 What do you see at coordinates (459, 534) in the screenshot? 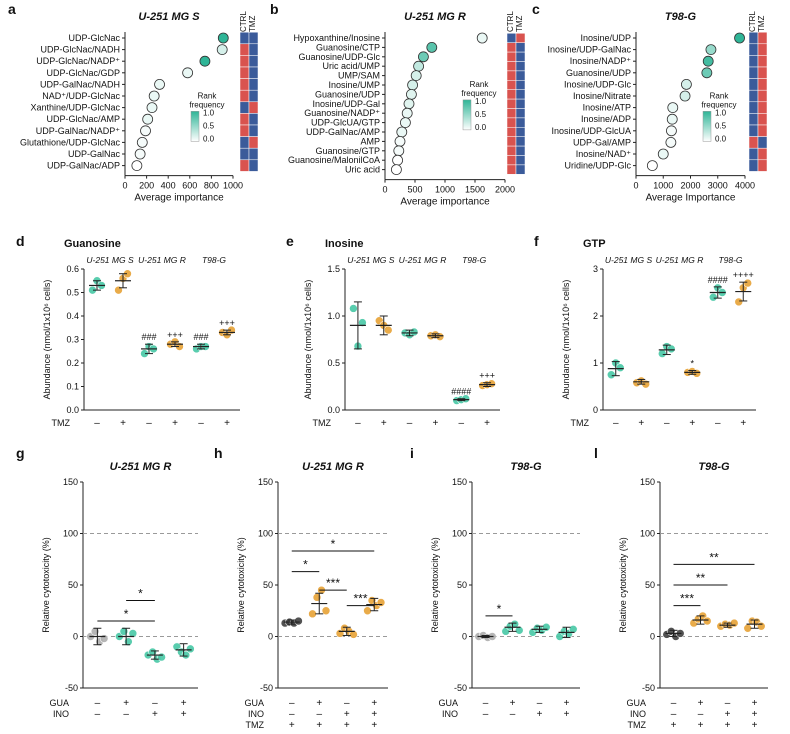
I see `y-tick-label: 100` at bounding box center [459, 534].